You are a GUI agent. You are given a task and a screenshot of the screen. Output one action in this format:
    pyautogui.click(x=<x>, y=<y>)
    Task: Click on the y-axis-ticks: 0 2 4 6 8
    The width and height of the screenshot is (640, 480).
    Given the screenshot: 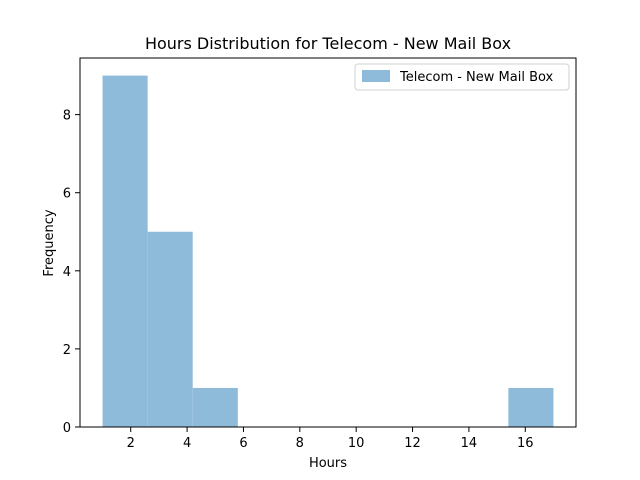 What is the action you would take?
    pyautogui.click(x=71, y=272)
    